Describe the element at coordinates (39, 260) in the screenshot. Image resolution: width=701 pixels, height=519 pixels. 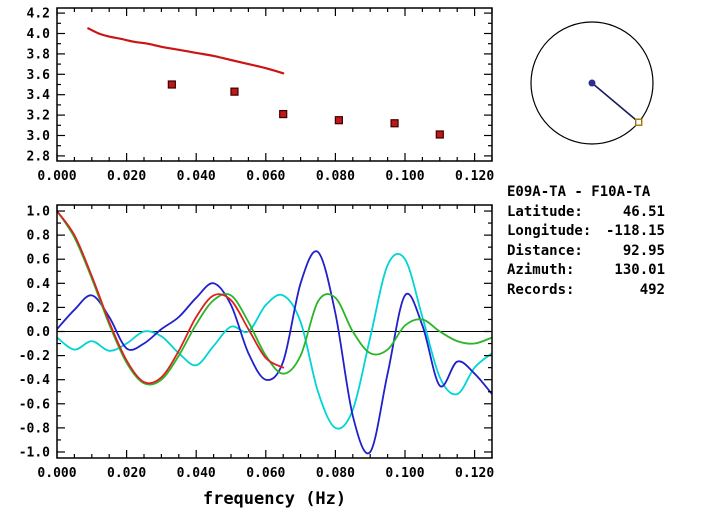
I see `svg-text: 0.6` at that location.